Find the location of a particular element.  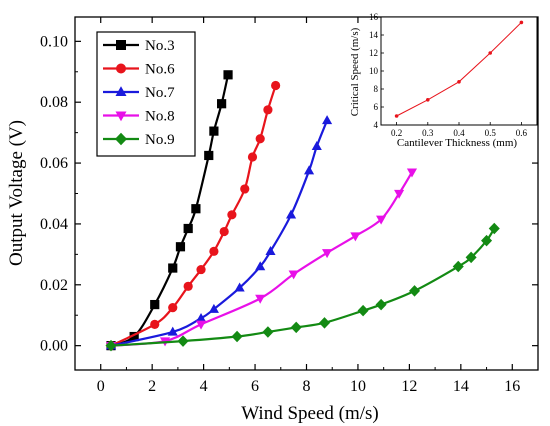

x-tick-label: 0 is located at coordinates (101, 386).